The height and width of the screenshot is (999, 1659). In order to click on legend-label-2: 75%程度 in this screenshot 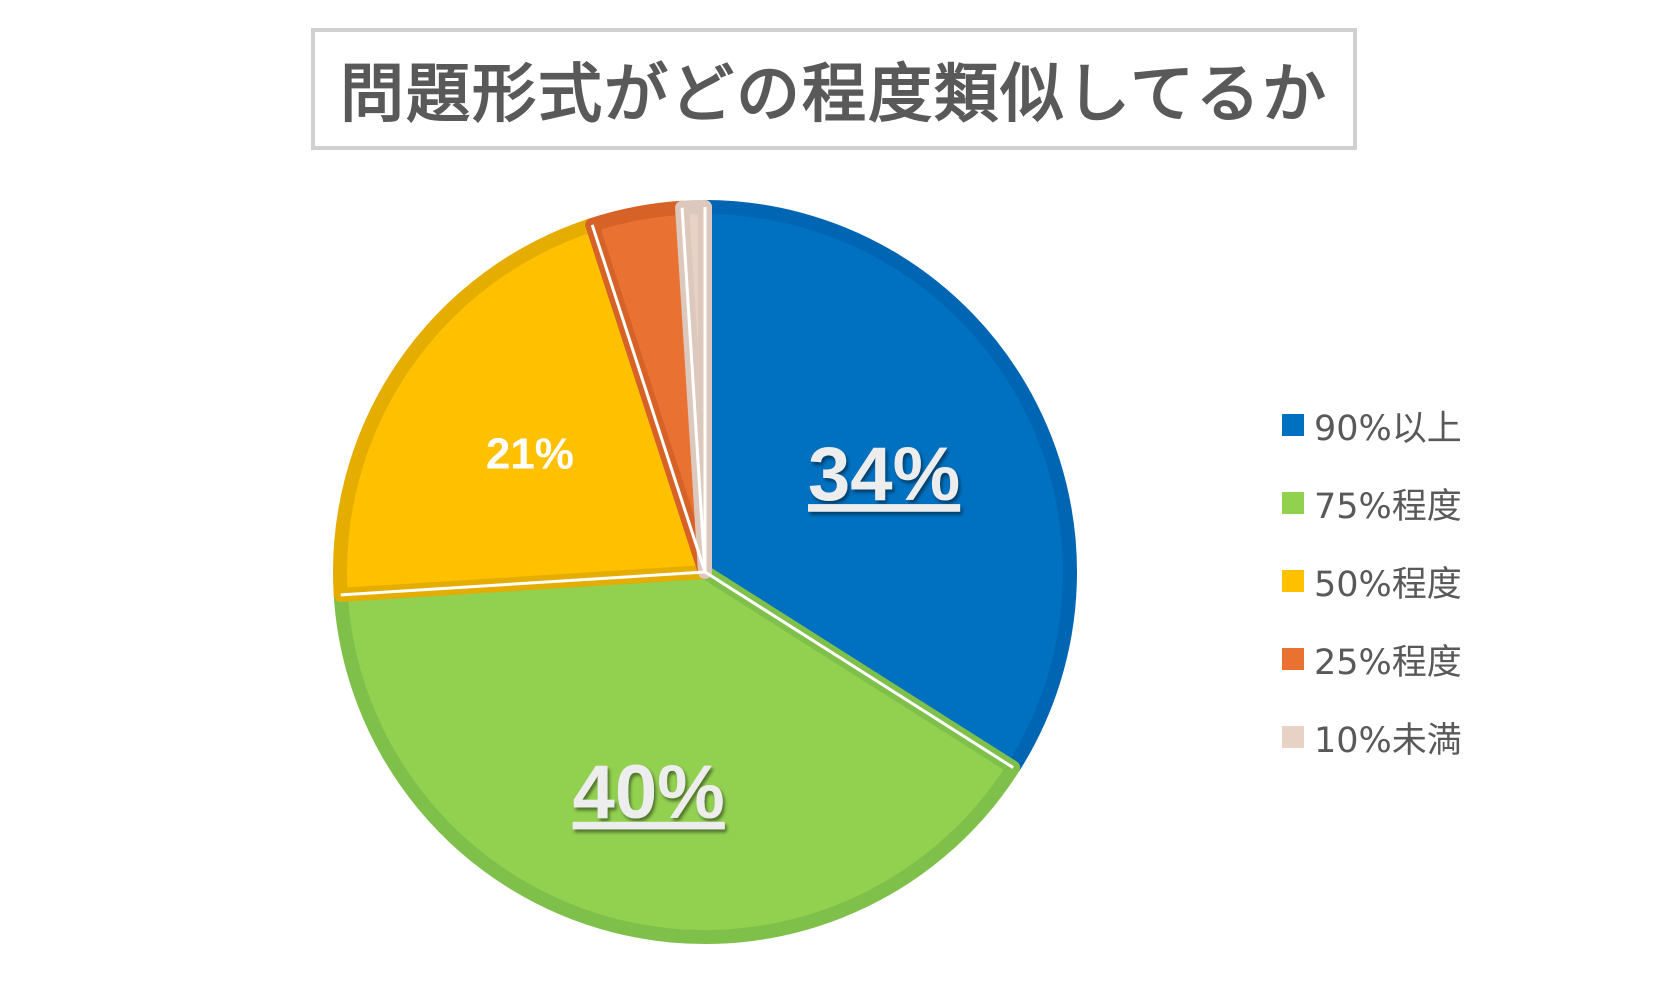, I will do `click(1388, 506)`.